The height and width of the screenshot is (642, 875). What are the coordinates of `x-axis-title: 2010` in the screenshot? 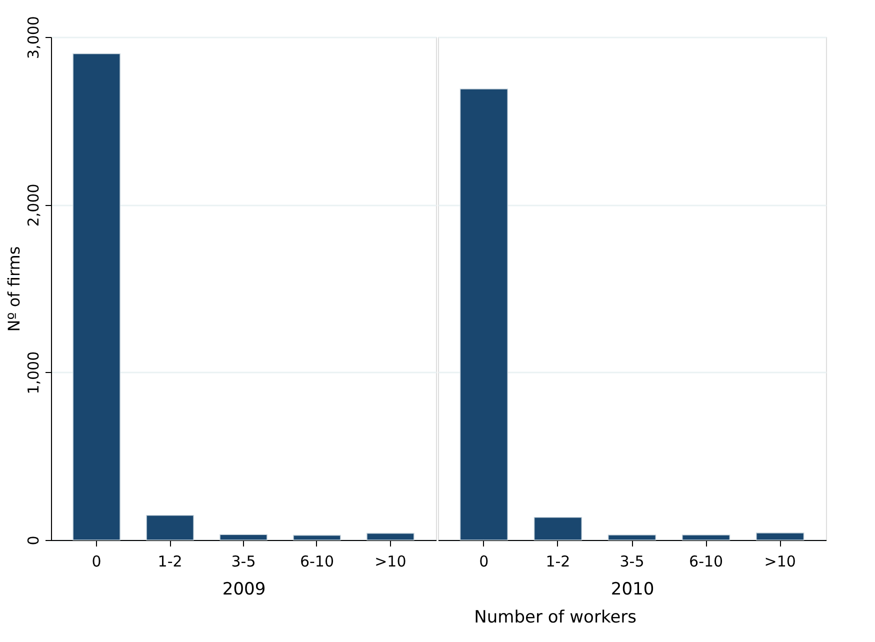 It's located at (632, 590).